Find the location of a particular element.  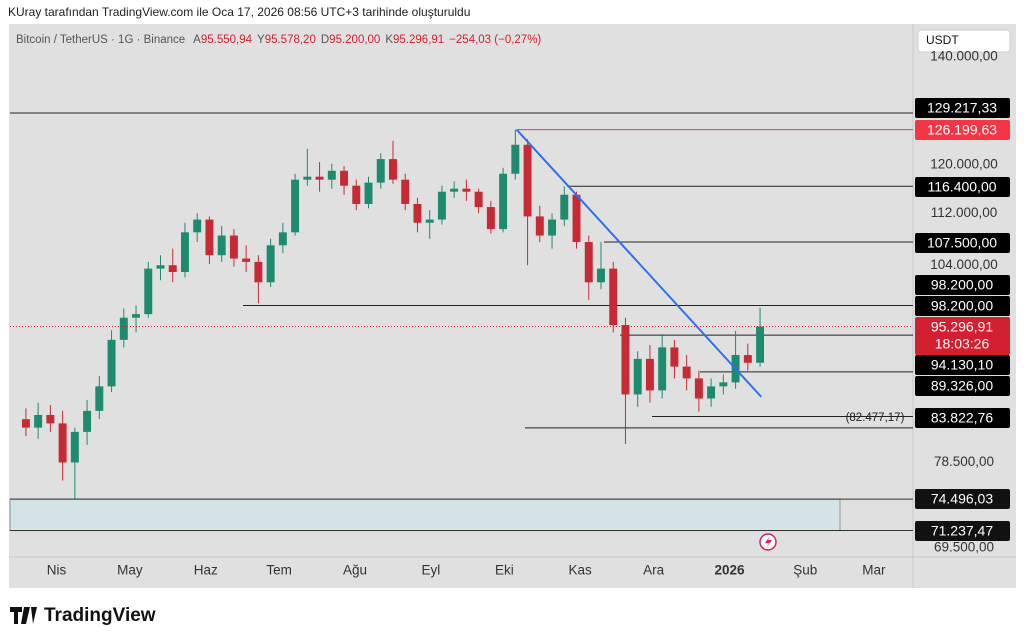

x-tick-label: Mar is located at coordinates (874, 570).